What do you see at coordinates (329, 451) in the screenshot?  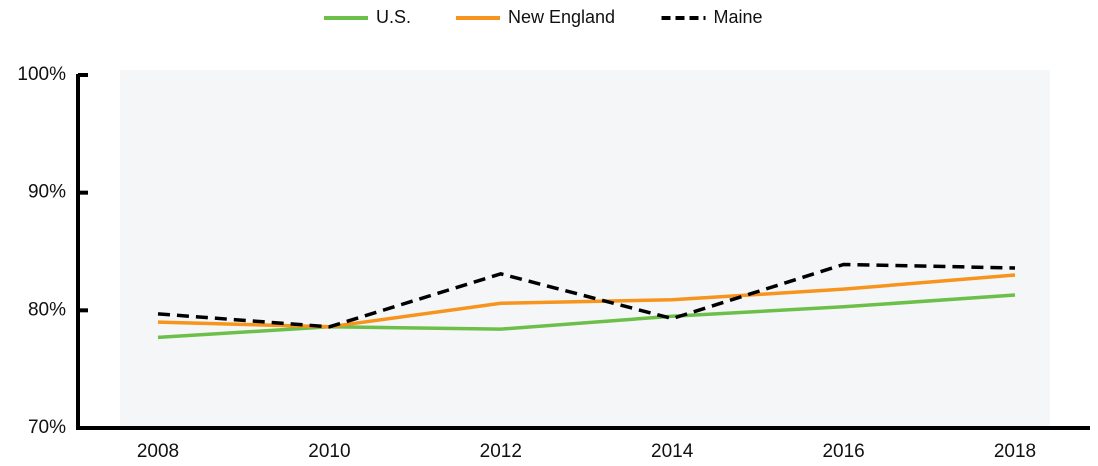 I see `x-tick-label: 2010` at bounding box center [329, 451].